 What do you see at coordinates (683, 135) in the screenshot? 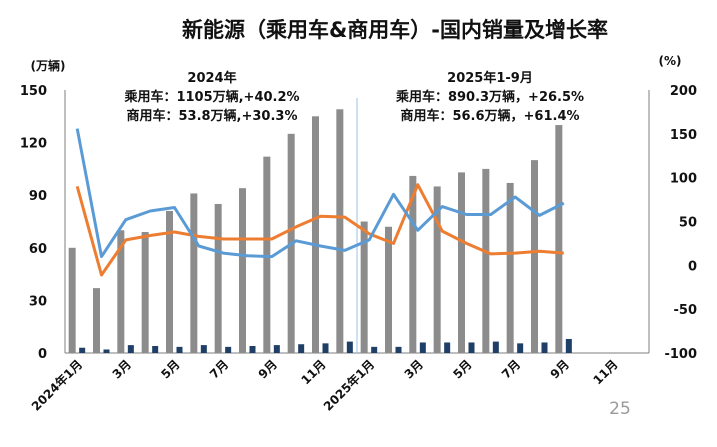
I see `right-axis-tick-label: 150` at bounding box center [683, 135].